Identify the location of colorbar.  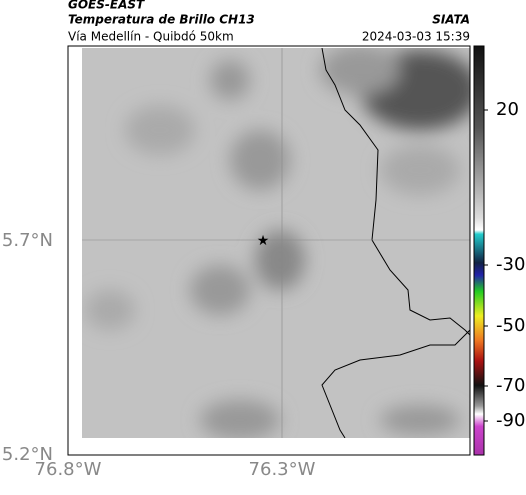
(479, 250).